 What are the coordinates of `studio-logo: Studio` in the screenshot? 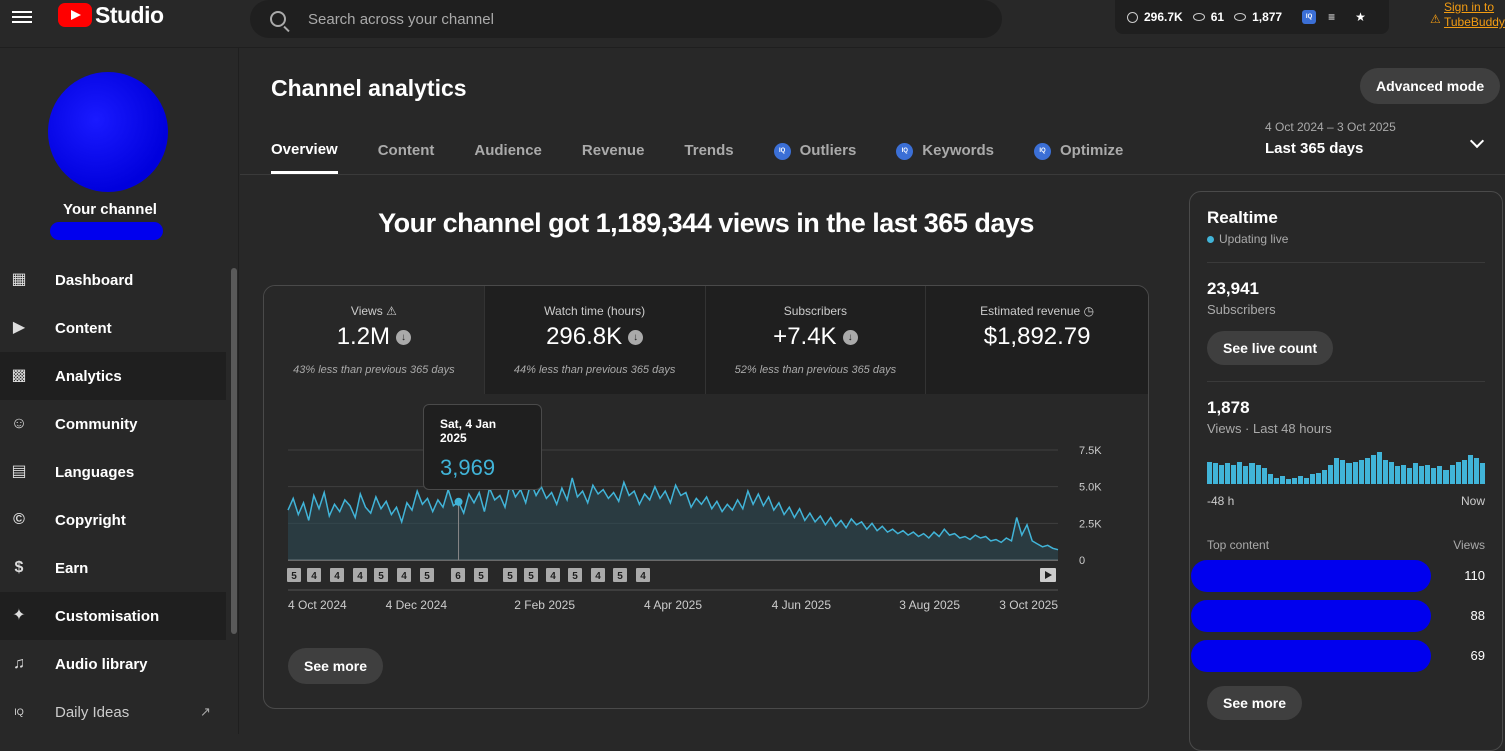 It's located at (111, 15).